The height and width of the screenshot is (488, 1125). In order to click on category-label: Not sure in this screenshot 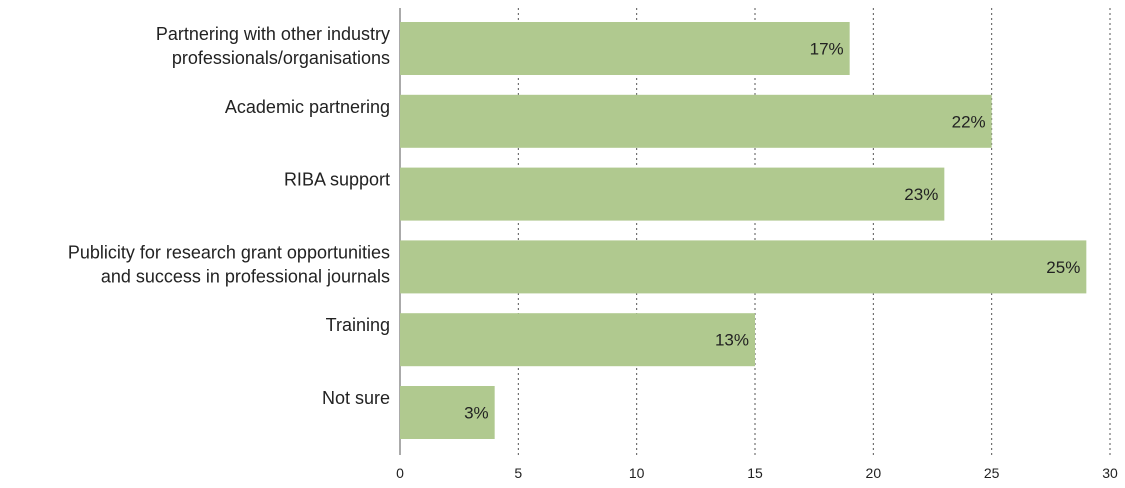, I will do `click(356, 398)`.